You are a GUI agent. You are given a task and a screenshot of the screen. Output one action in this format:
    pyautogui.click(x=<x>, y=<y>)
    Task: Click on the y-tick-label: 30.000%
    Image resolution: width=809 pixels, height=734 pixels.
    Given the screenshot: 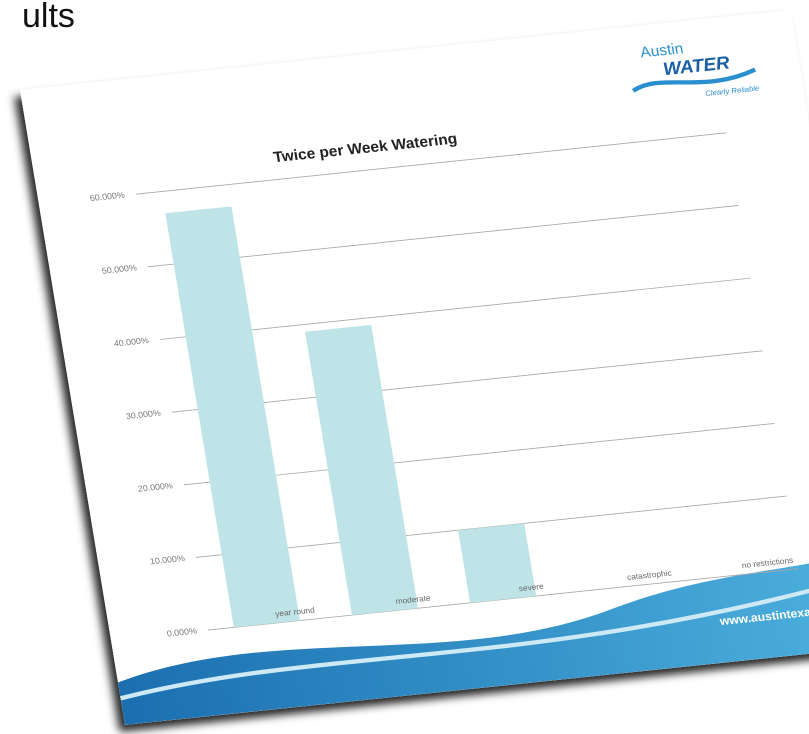 What is the action you would take?
    pyautogui.click(x=143, y=414)
    